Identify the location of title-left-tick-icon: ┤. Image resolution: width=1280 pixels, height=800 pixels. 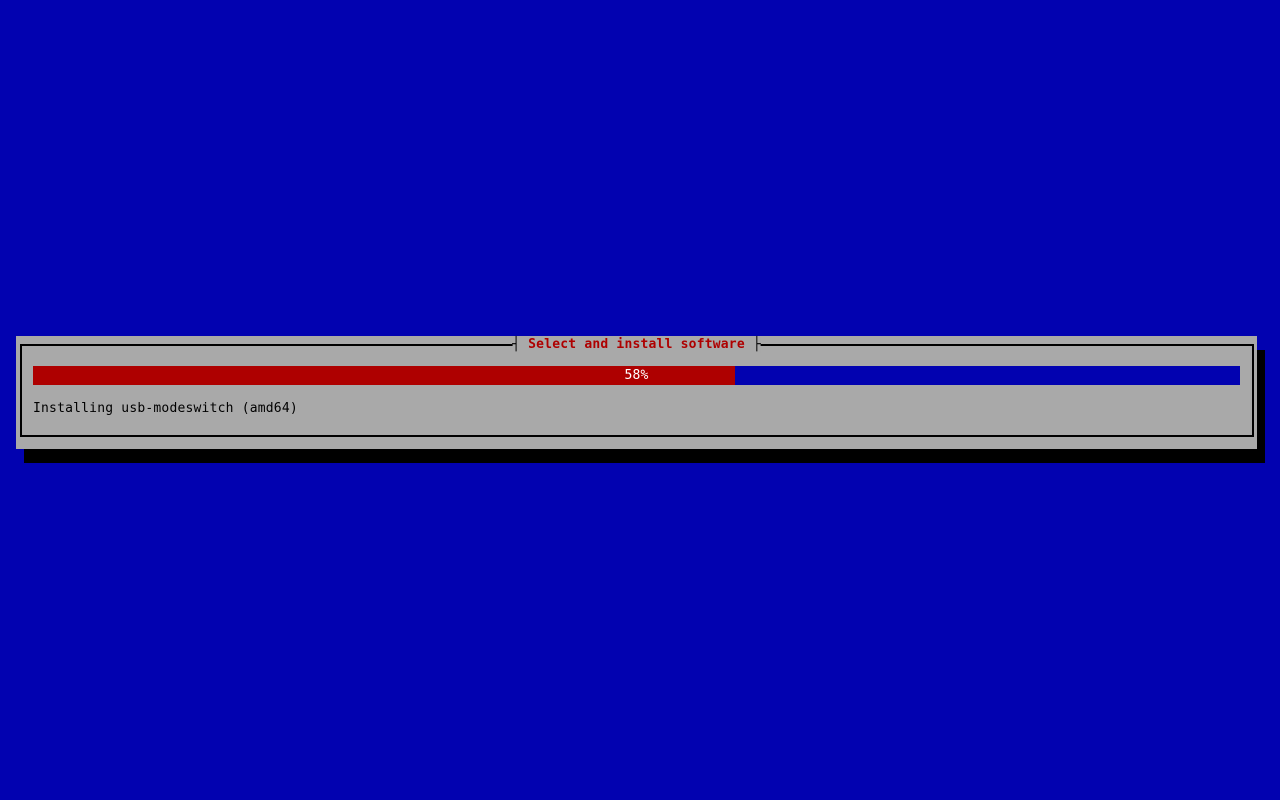
(516, 344).